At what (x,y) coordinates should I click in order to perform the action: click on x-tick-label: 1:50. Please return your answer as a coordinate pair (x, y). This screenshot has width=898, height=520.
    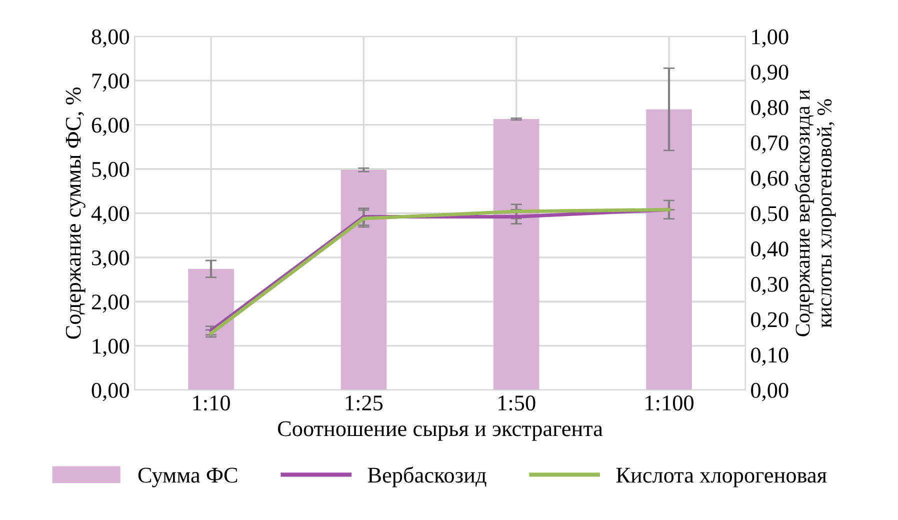
    Looking at the image, I should click on (517, 403).